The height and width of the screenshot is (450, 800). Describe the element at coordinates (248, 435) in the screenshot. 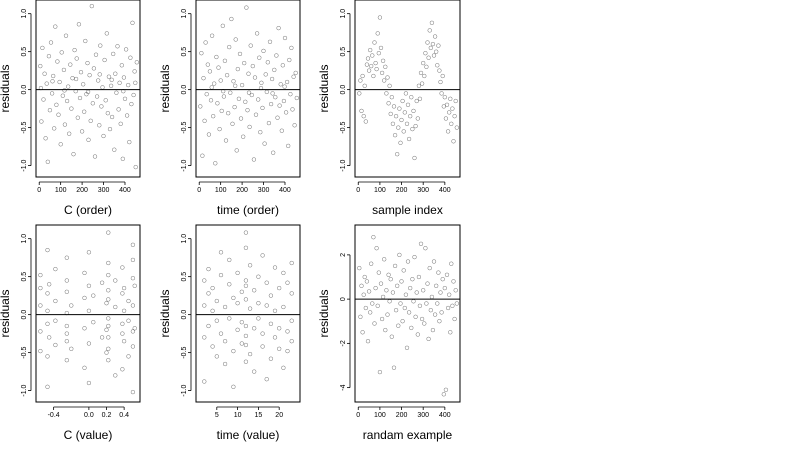

I see `x-axis-title: time (value)` at that location.